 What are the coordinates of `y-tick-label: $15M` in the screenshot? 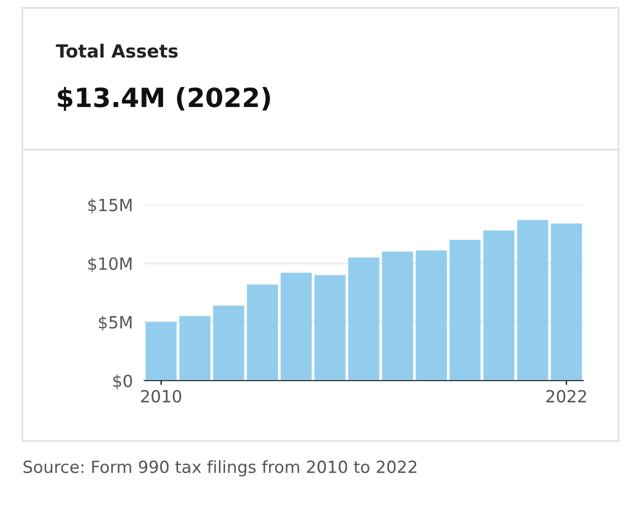 It's located at (110, 206).